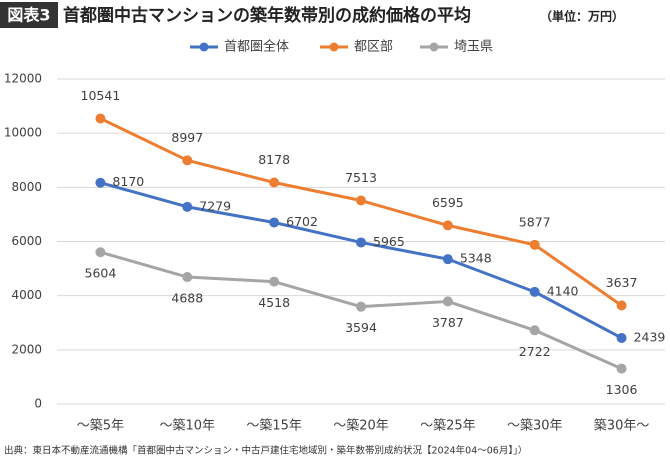 The width and height of the screenshot is (670, 460). Describe the element at coordinates (256, 47) in the screenshot. I see `legend-label: 首都圏全体` at that location.